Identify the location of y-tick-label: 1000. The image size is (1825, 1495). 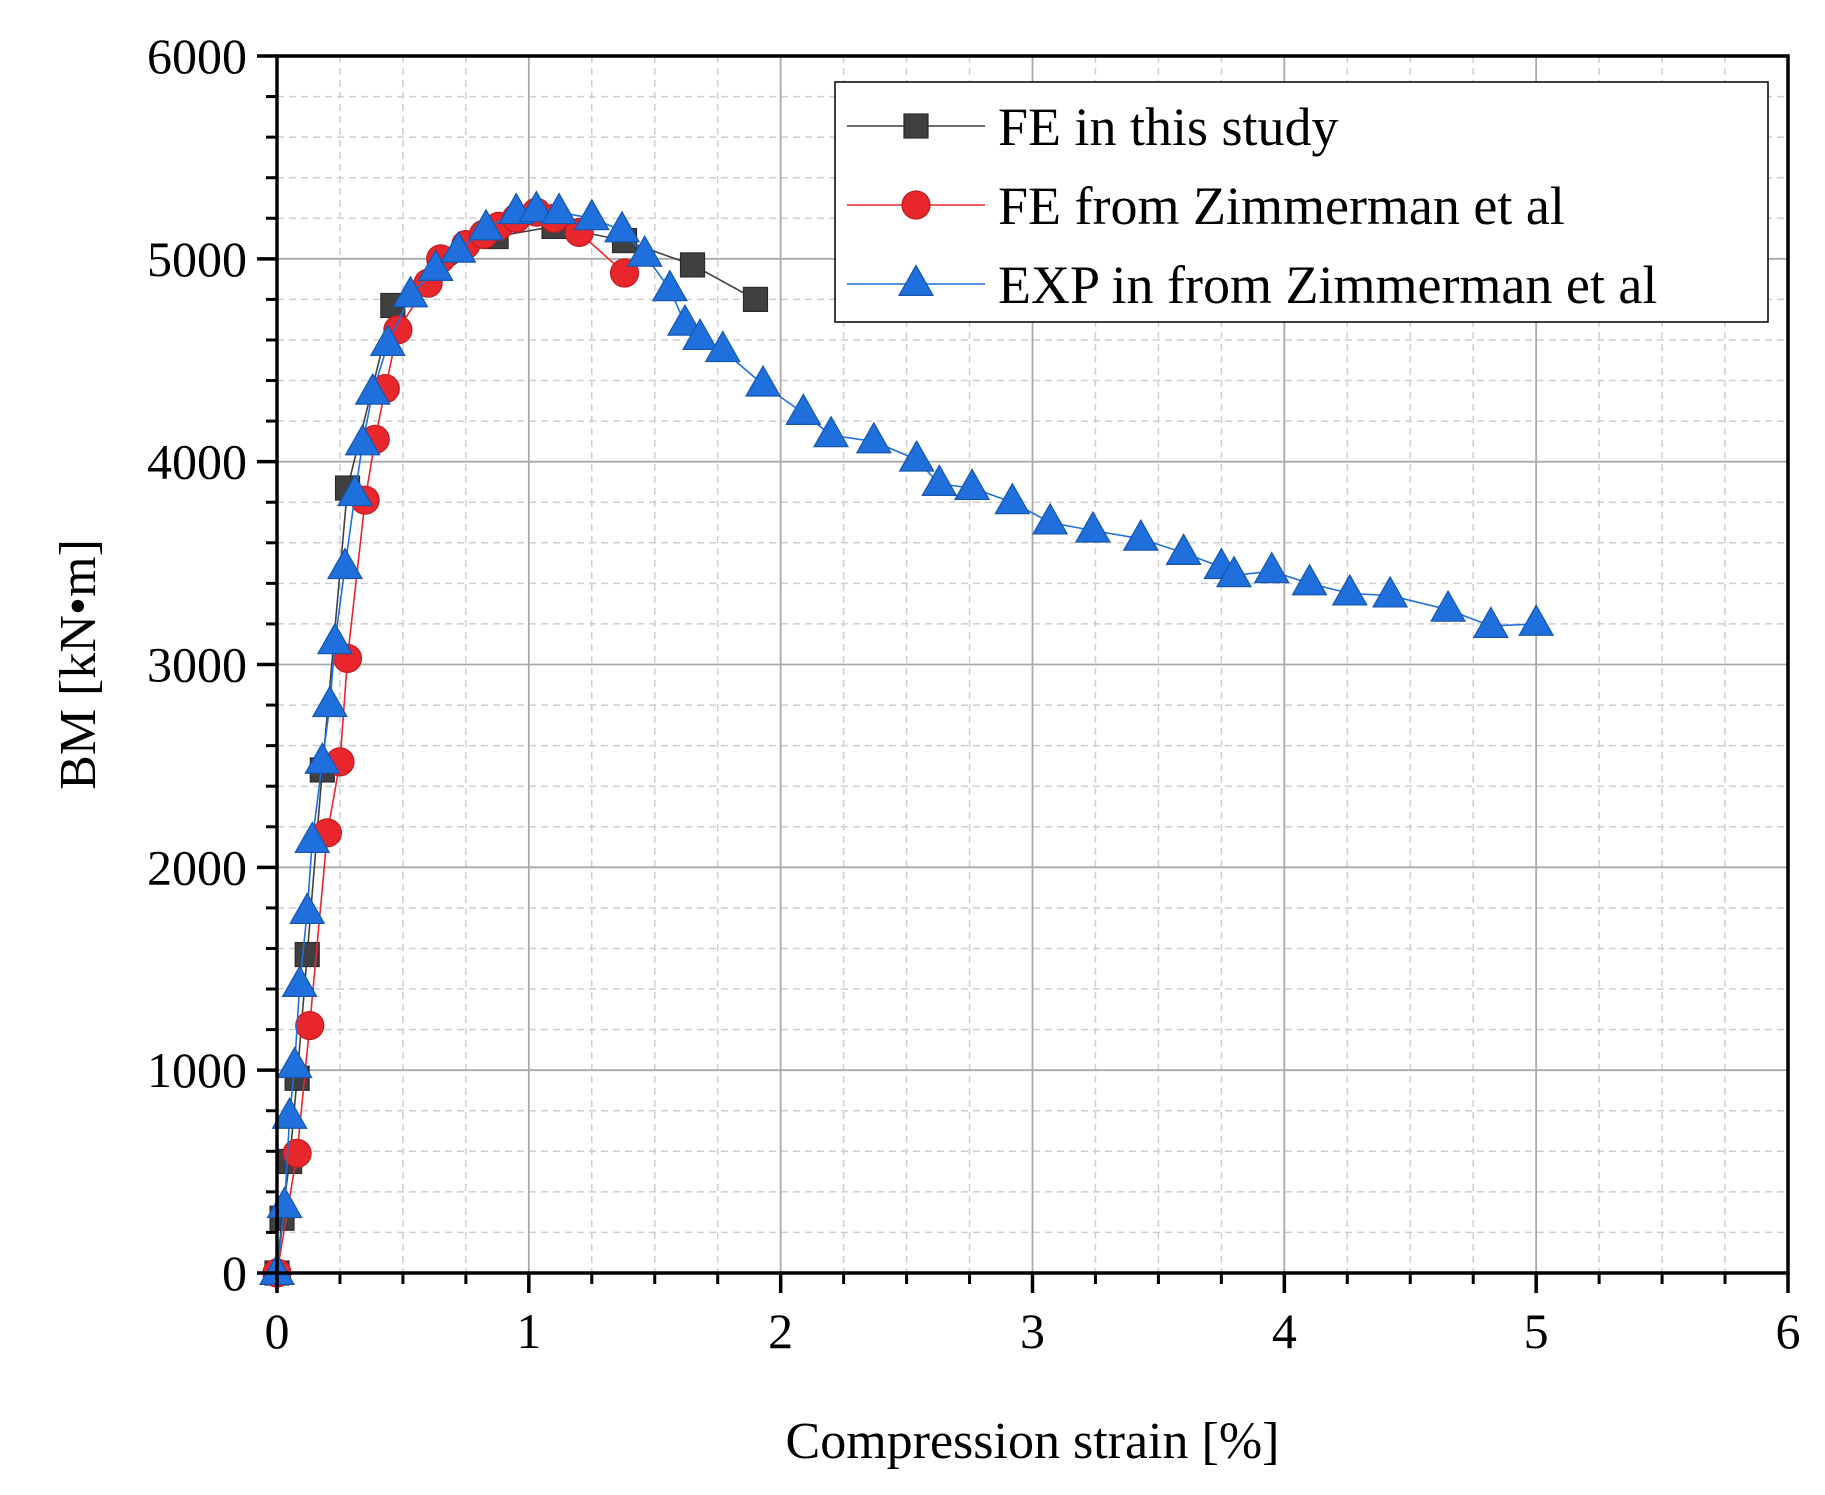
(197, 1070).